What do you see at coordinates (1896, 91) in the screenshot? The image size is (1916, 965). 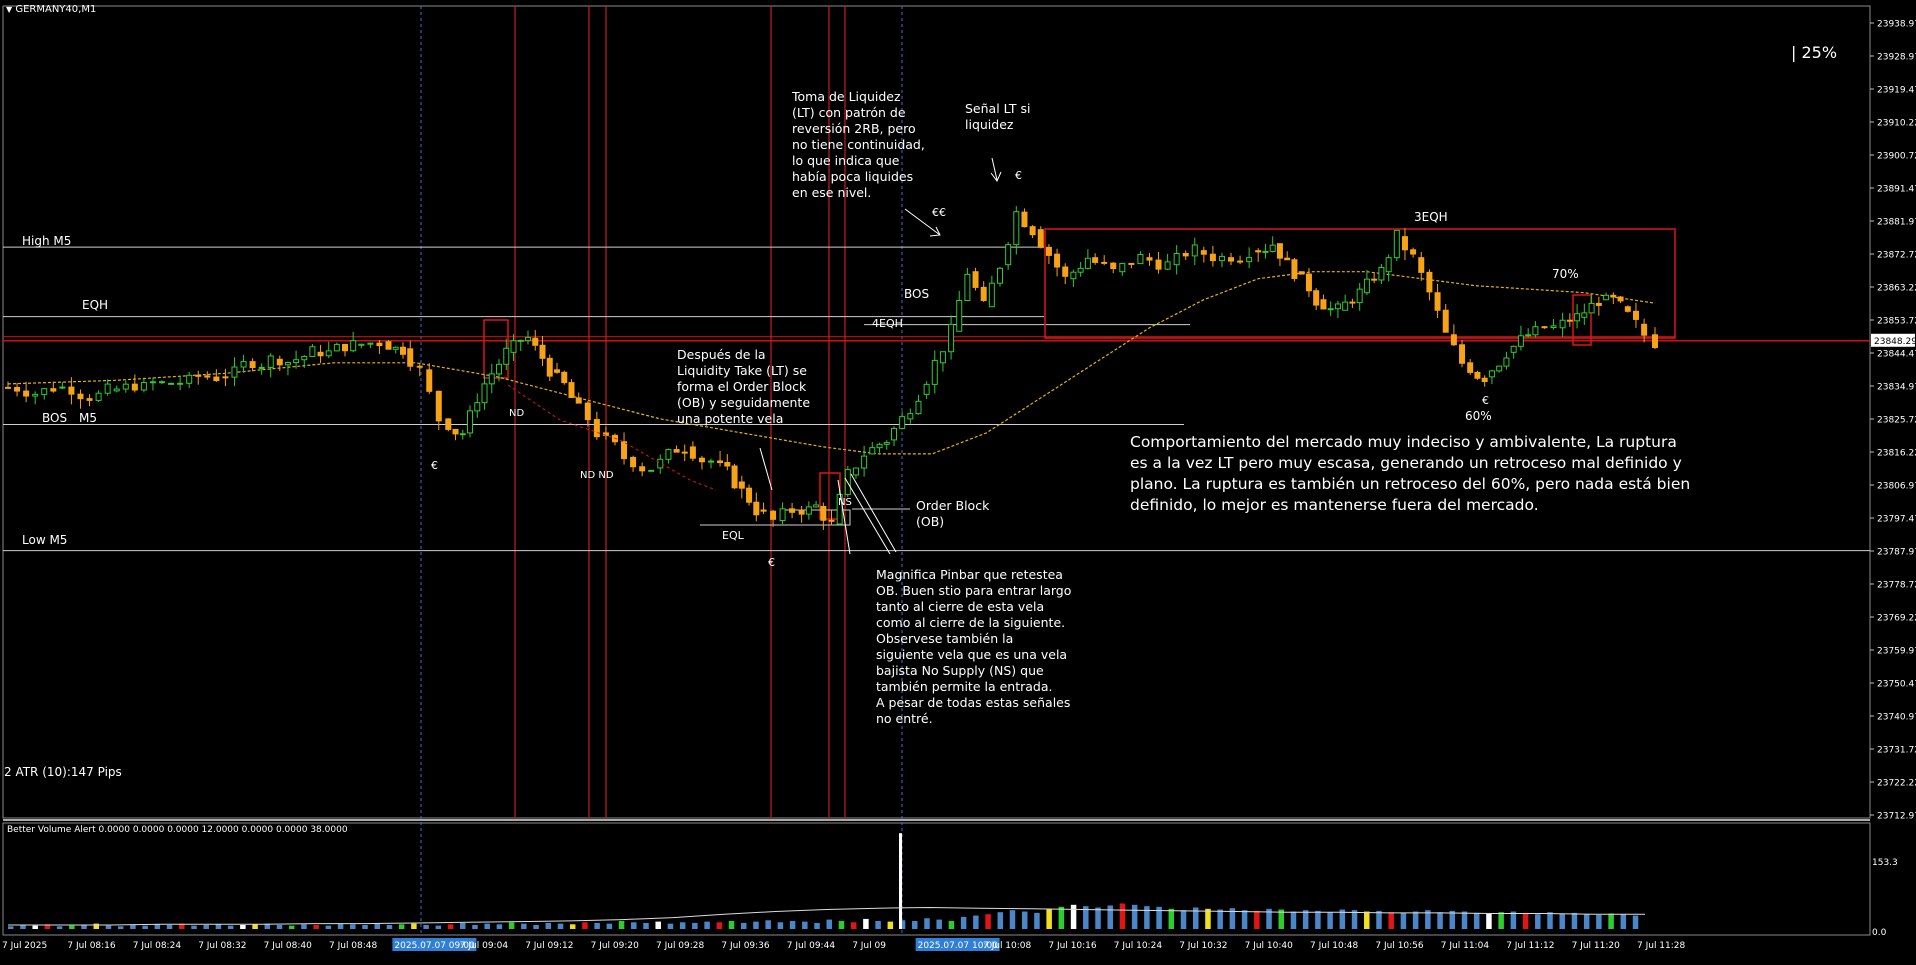 I see `y-tick-label: 23919.47` at bounding box center [1896, 91].